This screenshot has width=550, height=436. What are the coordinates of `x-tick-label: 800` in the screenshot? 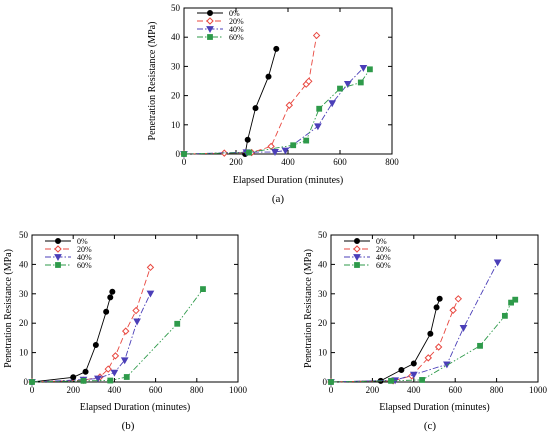 It's located at (197, 390).